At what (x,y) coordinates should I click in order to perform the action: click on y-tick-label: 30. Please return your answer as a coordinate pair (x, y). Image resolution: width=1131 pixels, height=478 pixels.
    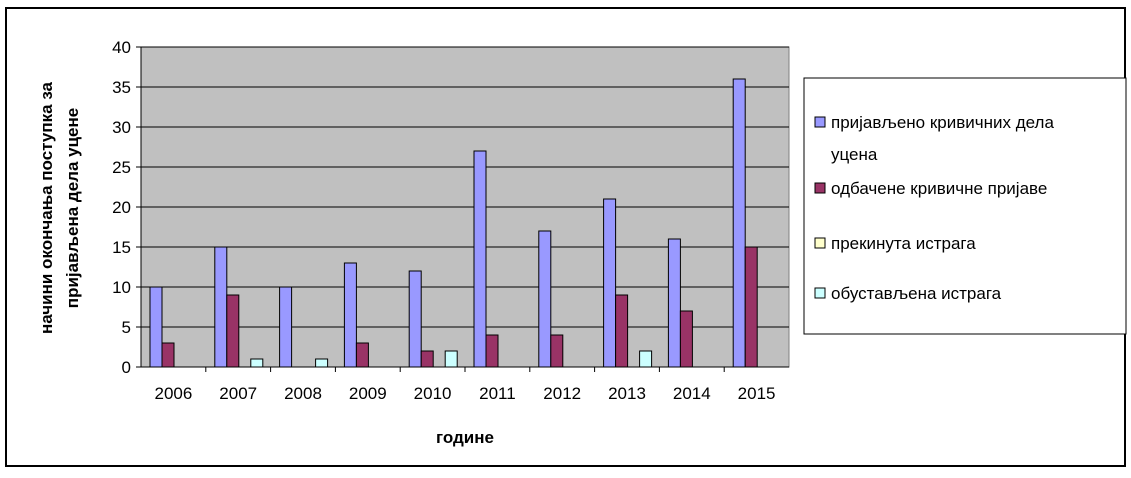
    Looking at the image, I should click on (121, 127).